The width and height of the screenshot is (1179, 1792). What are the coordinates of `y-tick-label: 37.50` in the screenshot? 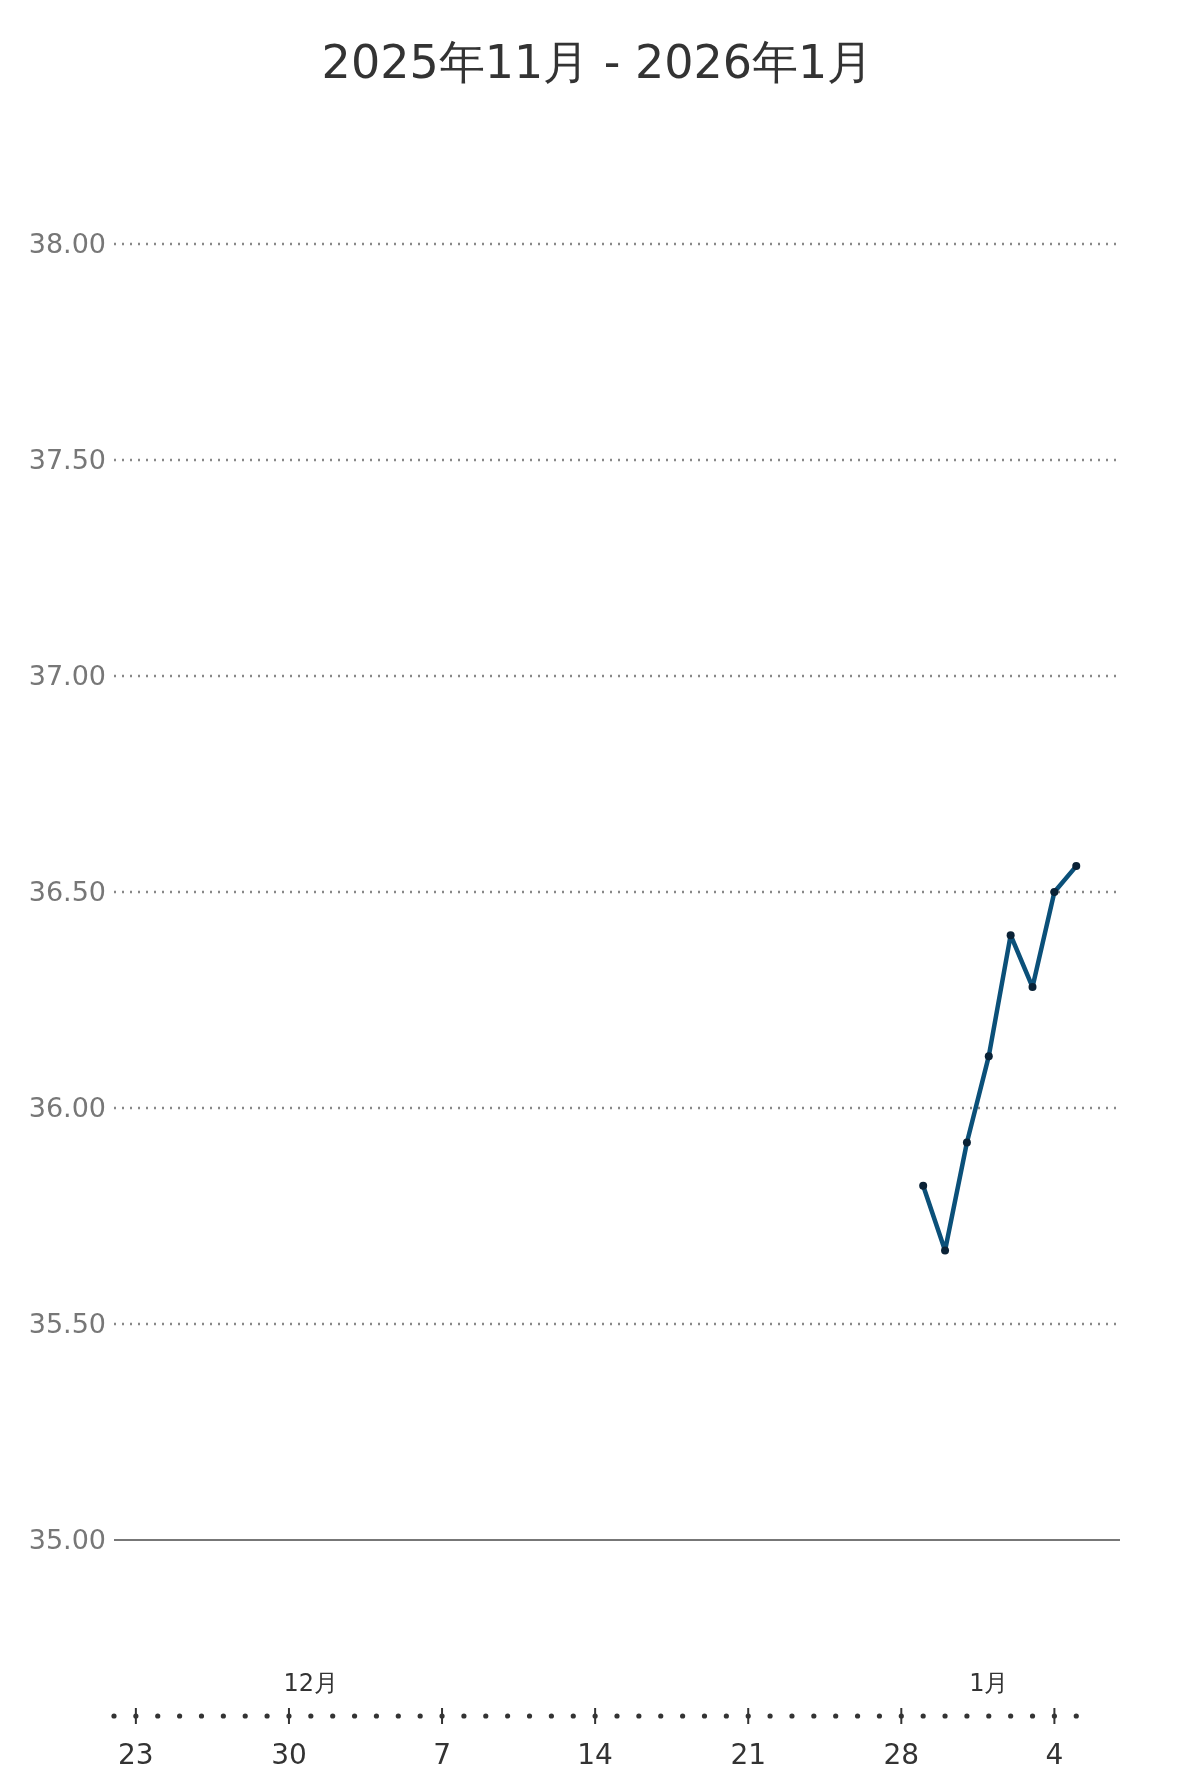 It's located at (67, 459).